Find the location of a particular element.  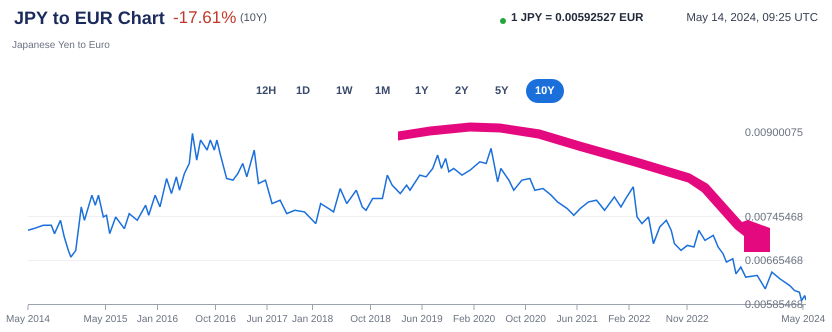

x-tick-label: Jun 2019 is located at coordinates (423, 319).